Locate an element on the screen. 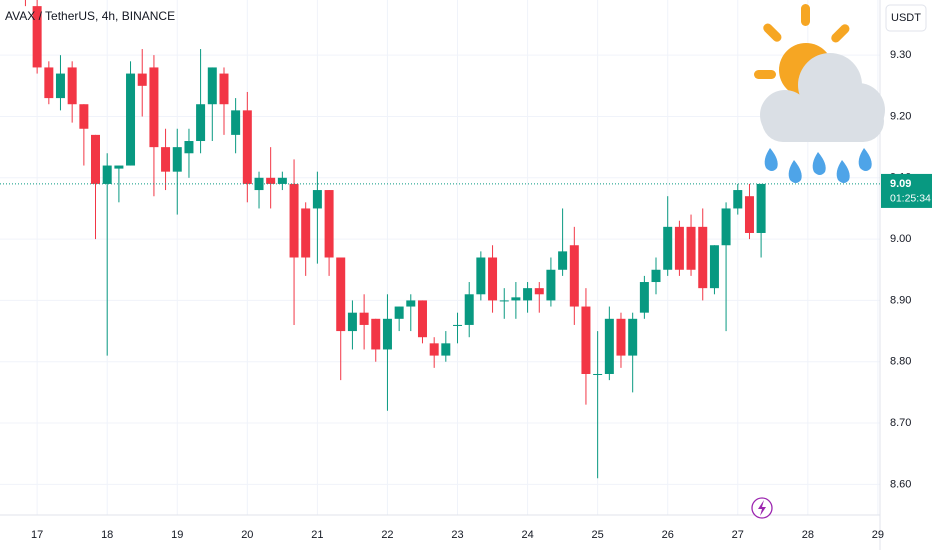  x-tick-label: 17 is located at coordinates (37, 535).